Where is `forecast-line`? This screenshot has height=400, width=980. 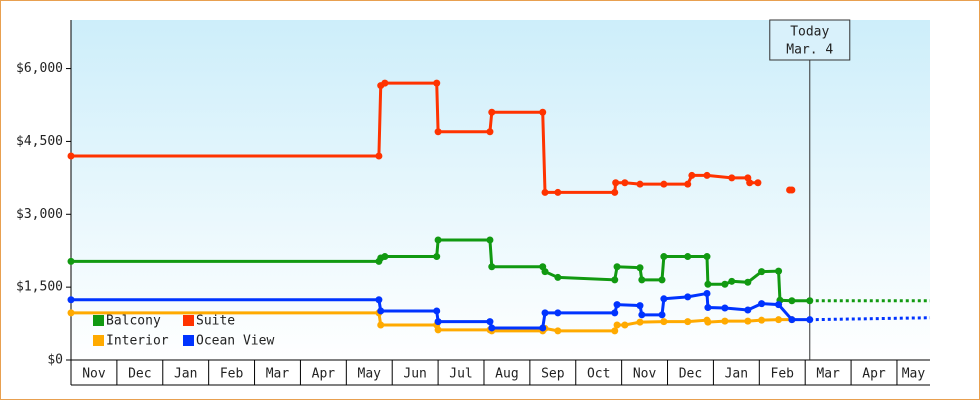
forecast-line is located at coordinates (870, 319).